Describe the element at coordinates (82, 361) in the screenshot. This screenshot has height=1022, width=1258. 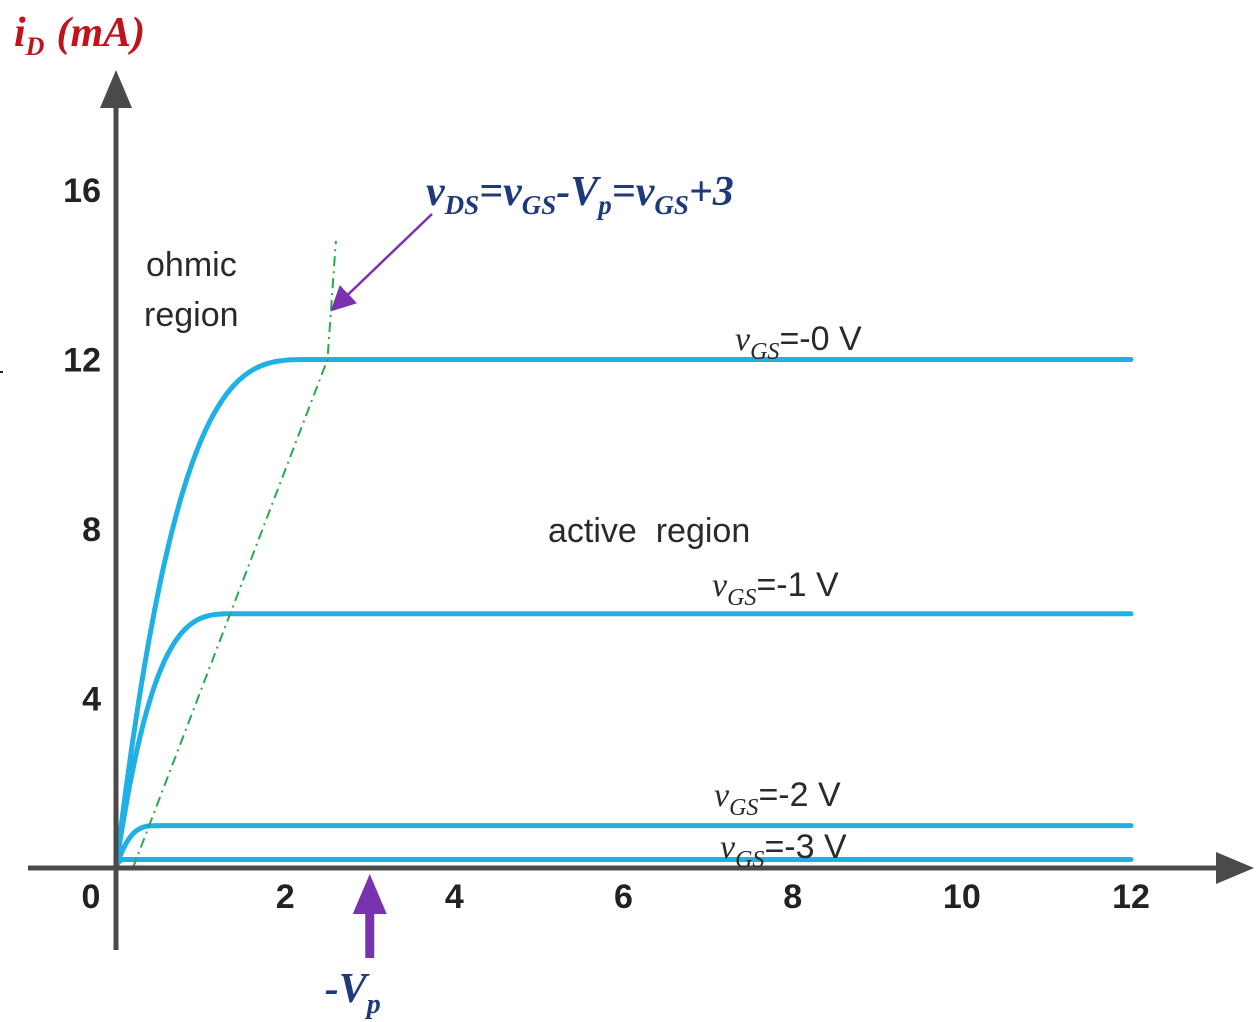
I see `y-tick-label: 12` at that location.